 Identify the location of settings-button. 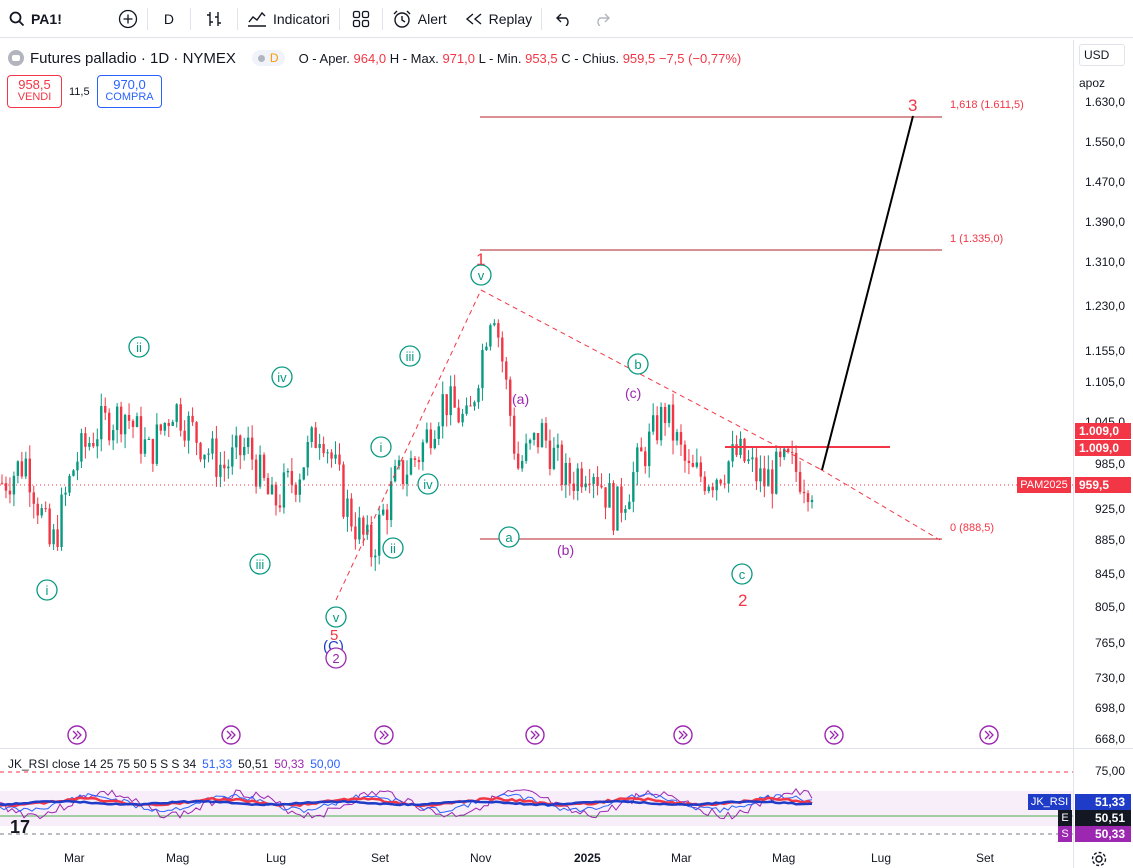
(1099, 859).